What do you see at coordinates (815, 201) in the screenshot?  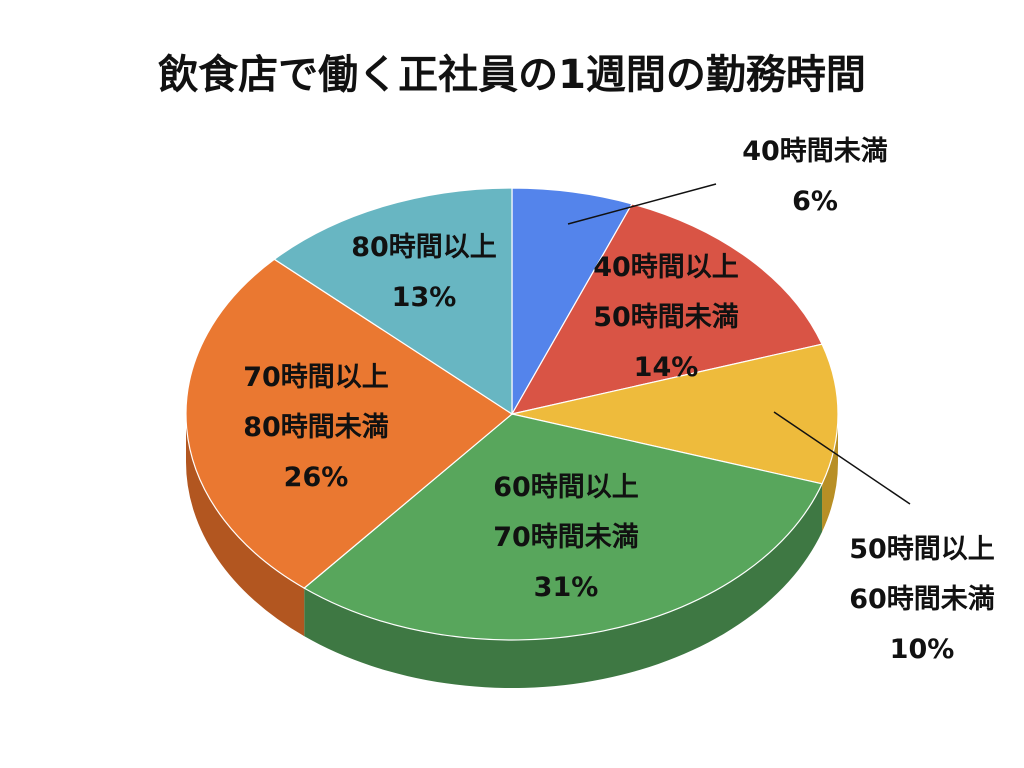 I see `slice-percent-label-0: 6%` at bounding box center [815, 201].